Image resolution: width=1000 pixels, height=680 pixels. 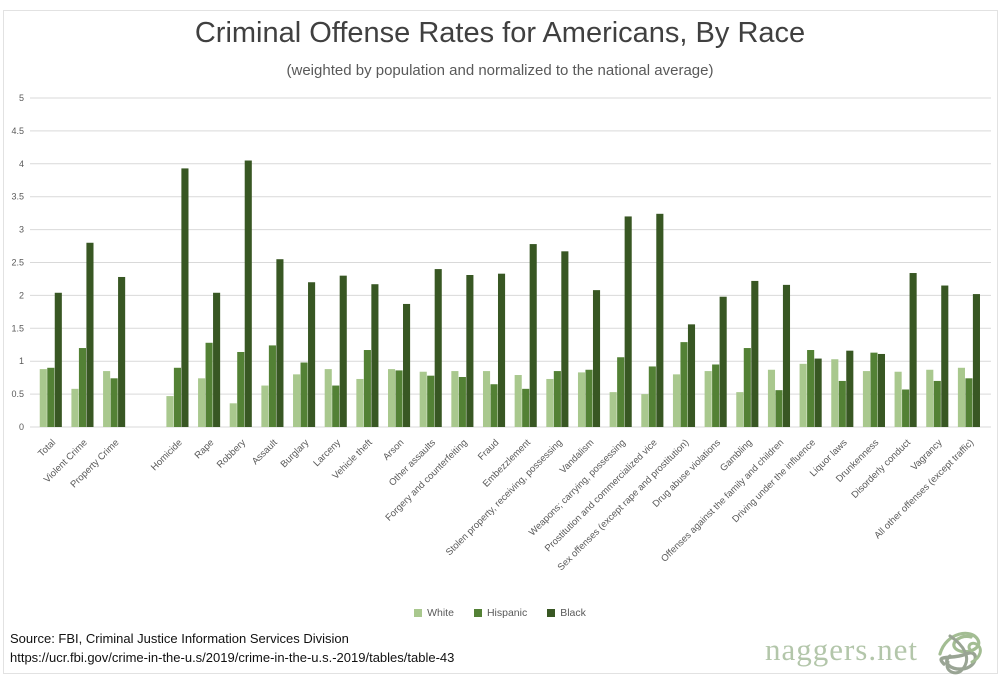 I want to click on legend-swatch-hispanic, so click(x=477, y=613).